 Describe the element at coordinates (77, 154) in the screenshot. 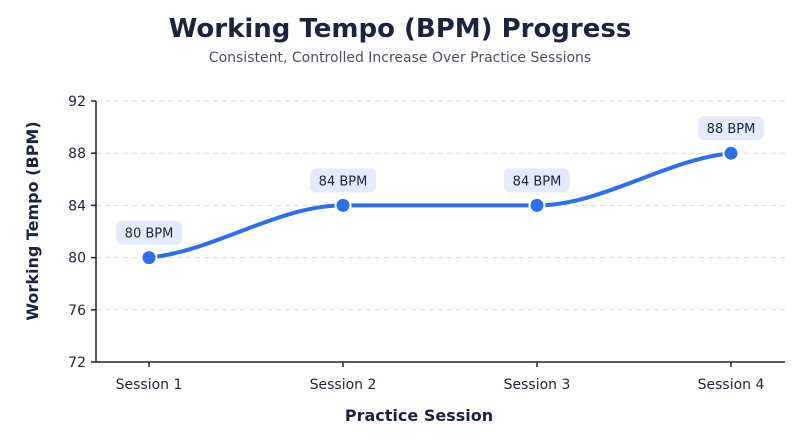

I see `y-tick-label: 88` at that location.